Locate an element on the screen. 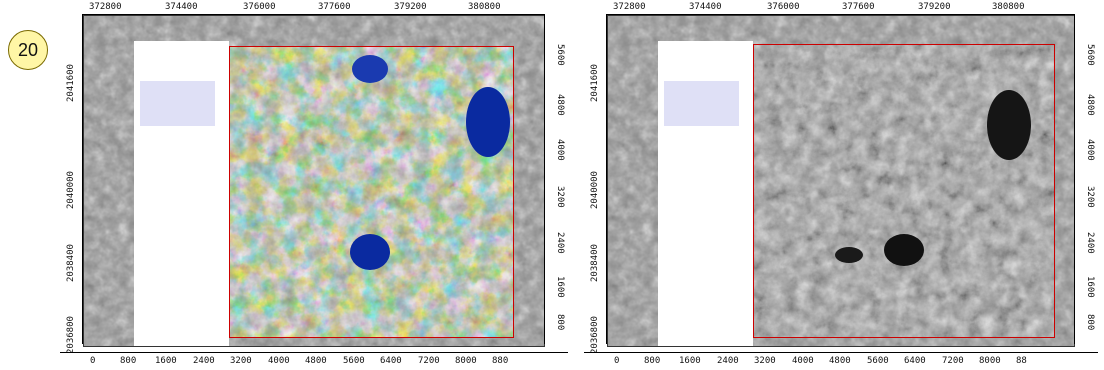 The width and height of the screenshot is (1104, 370). bottom-tick: 880 is located at coordinates (500, 361).